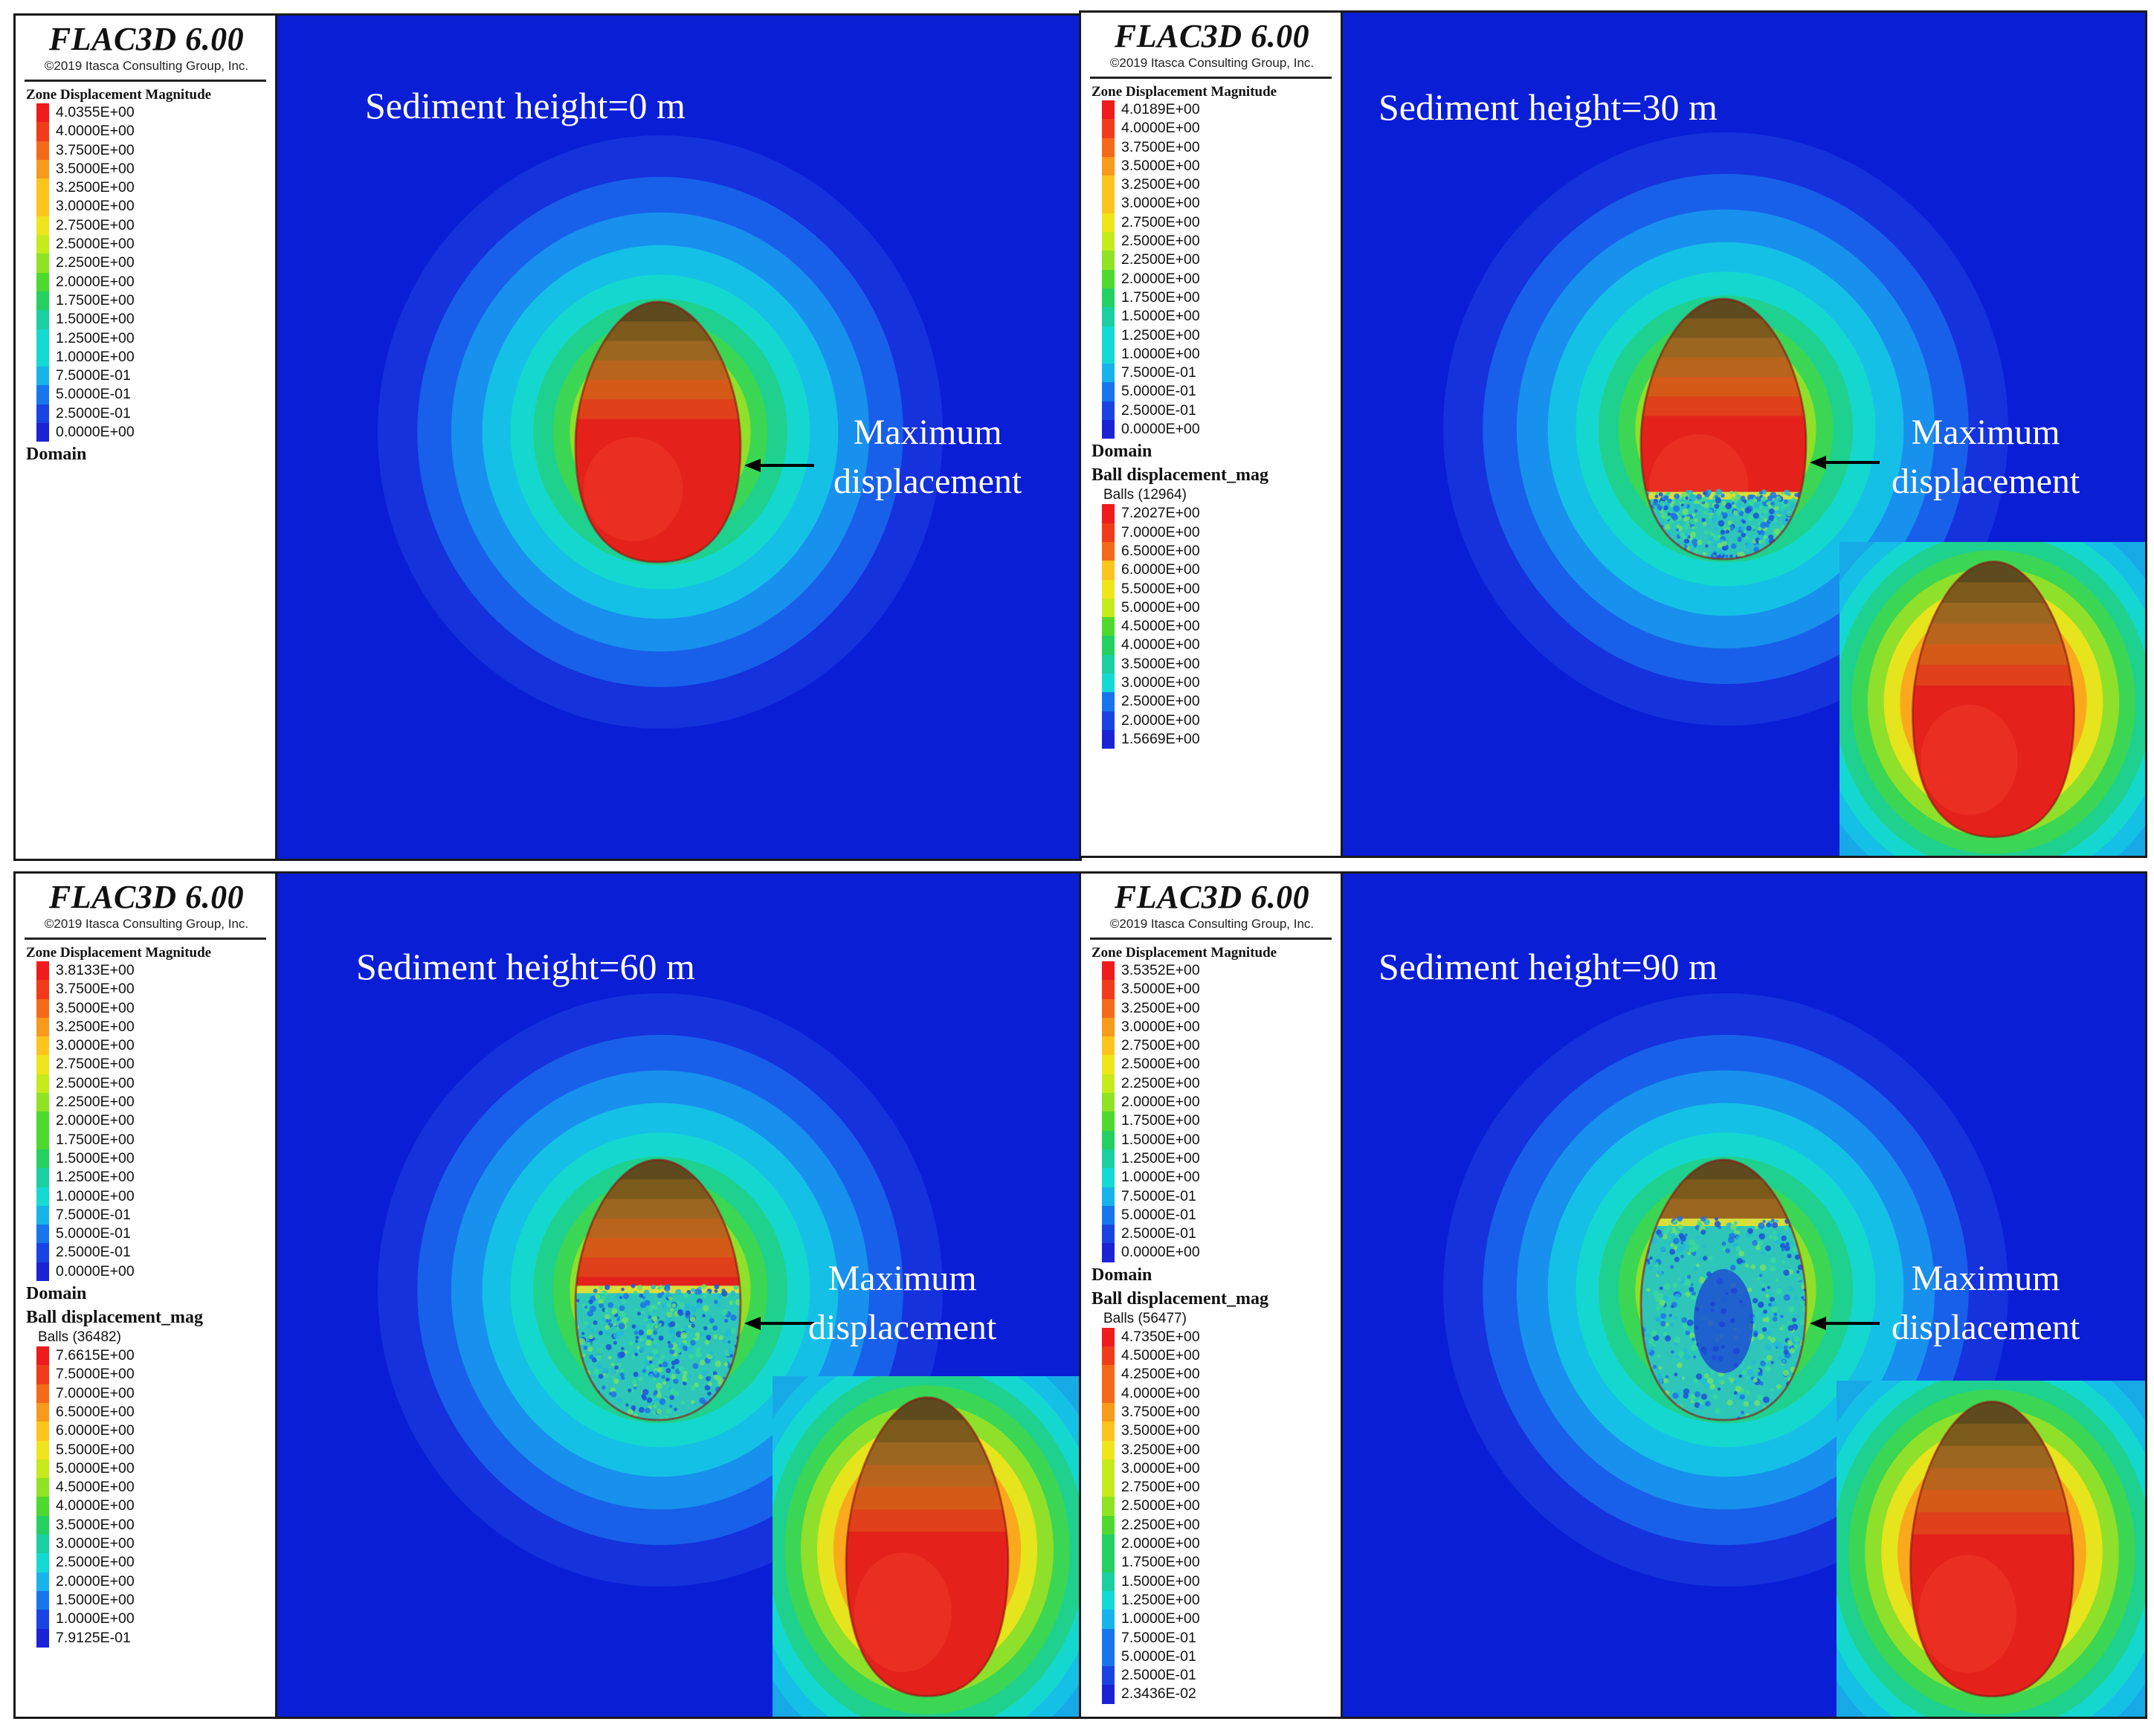 Image resolution: width=2154 pixels, height=1736 pixels. Describe the element at coordinates (1213, 570) in the screenshot. I see `legend-entry: 6.0000E+00` at that location.